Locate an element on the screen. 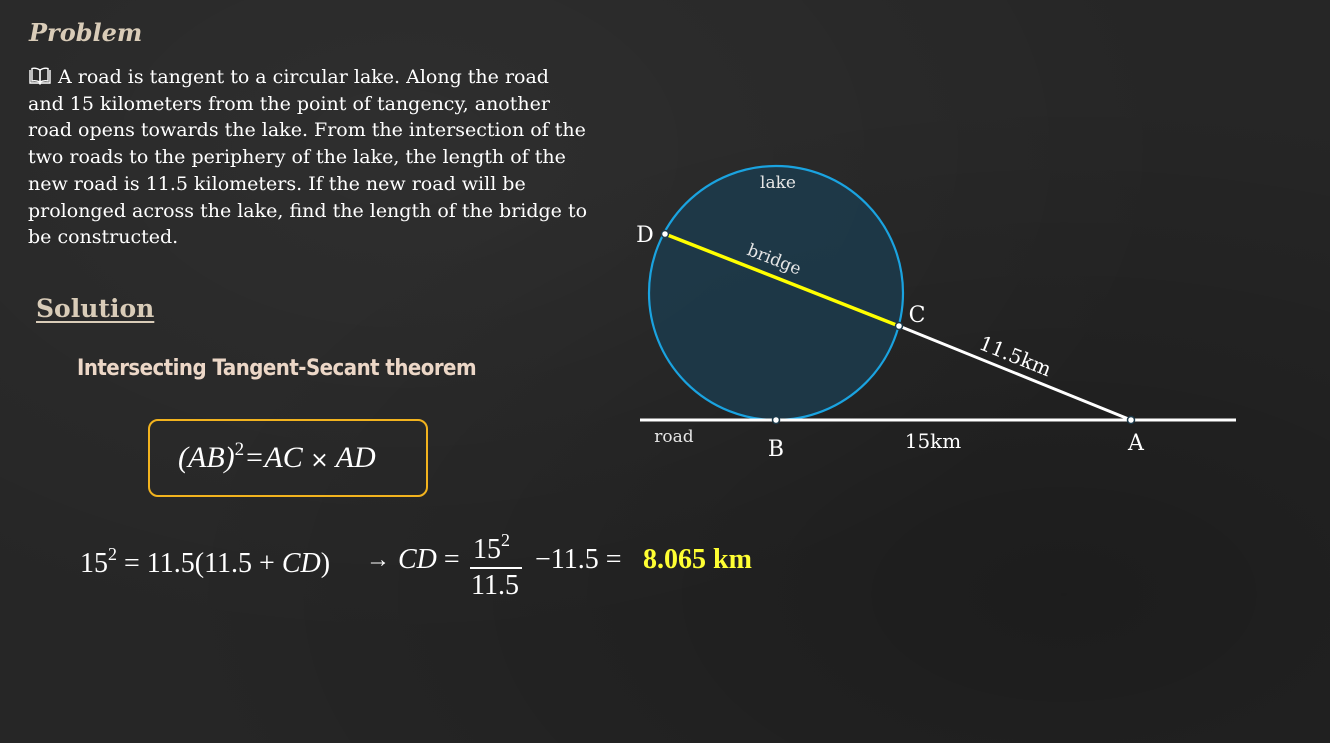 The image size is (1330, 743). point-c is located at coordinates (899, 326).